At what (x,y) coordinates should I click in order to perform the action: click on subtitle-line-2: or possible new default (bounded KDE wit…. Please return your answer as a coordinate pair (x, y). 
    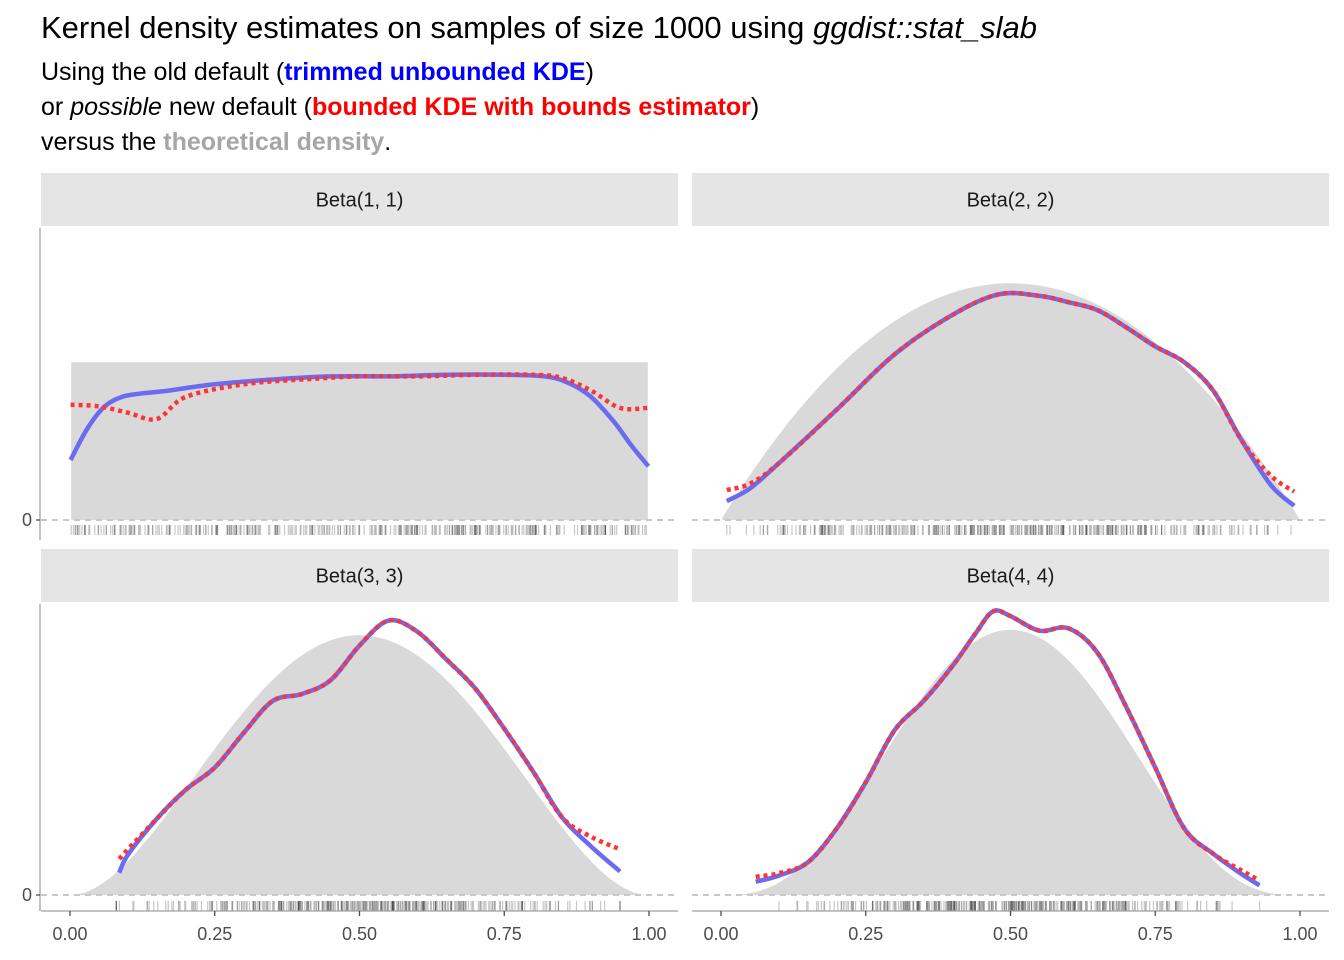
    Looking at the image, I should click on (400, 107).